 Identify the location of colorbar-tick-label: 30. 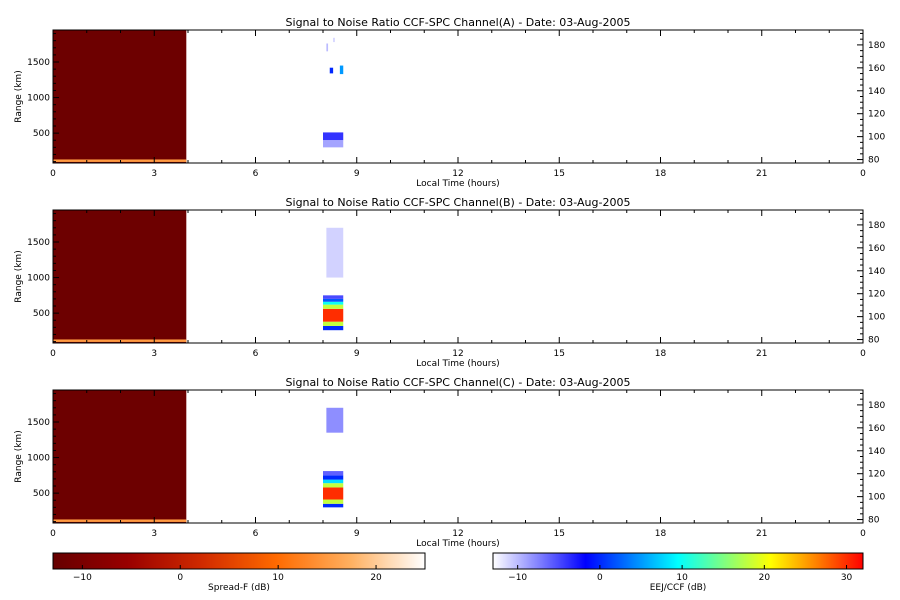
(847, 578).